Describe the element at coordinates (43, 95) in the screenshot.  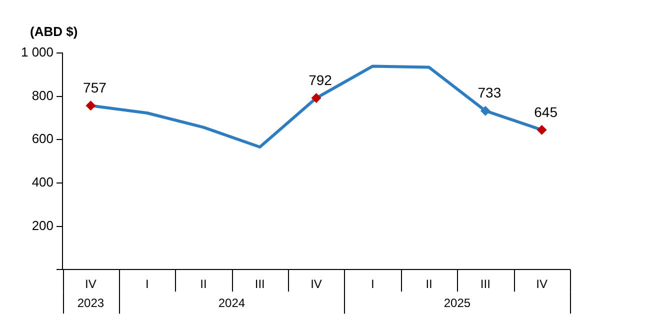
I see `y-tick-label: 800` at that location.